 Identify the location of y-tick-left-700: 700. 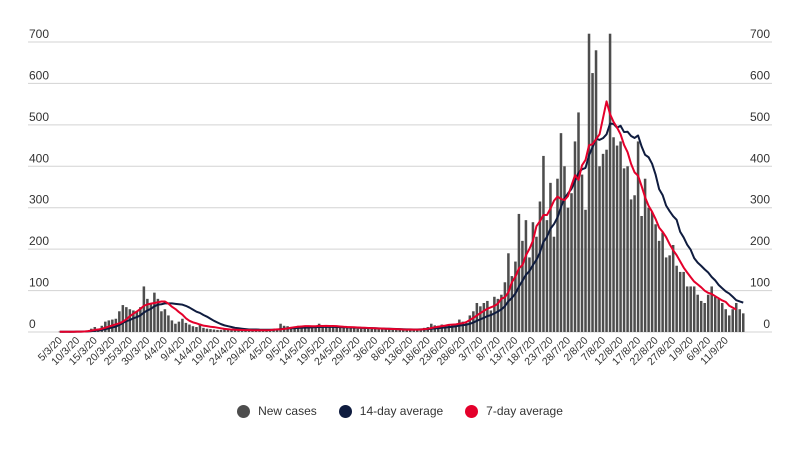
(39, 34).